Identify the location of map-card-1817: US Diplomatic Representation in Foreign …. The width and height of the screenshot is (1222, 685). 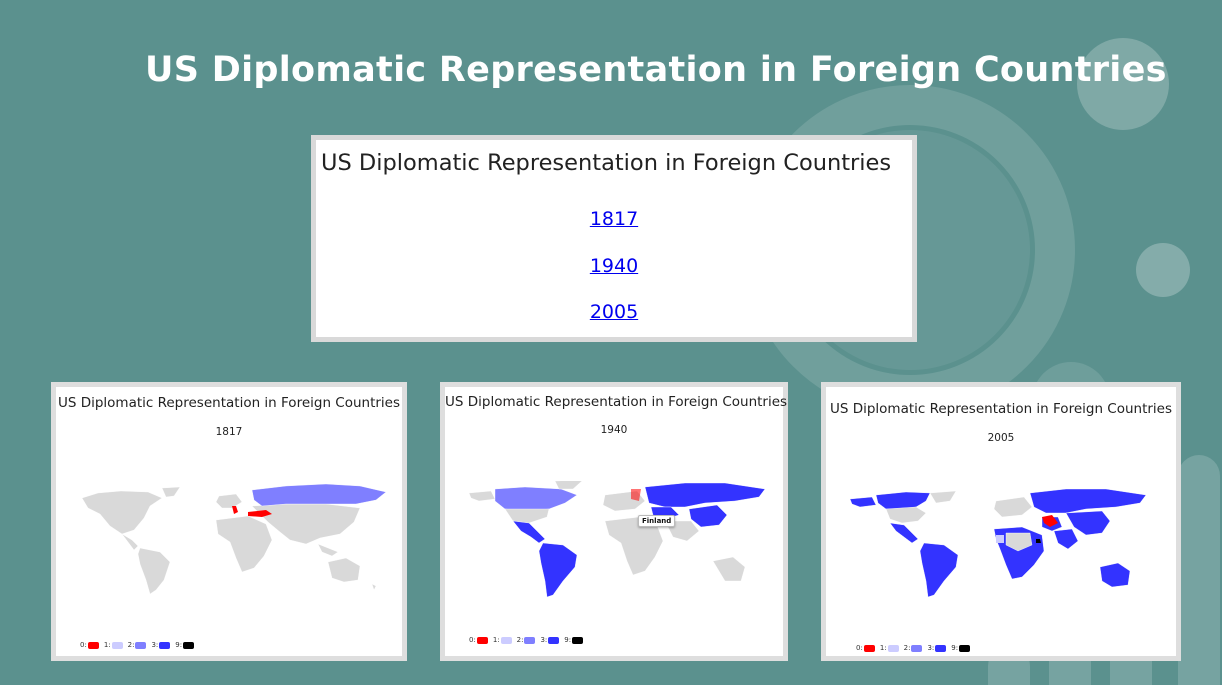
(229, 521).